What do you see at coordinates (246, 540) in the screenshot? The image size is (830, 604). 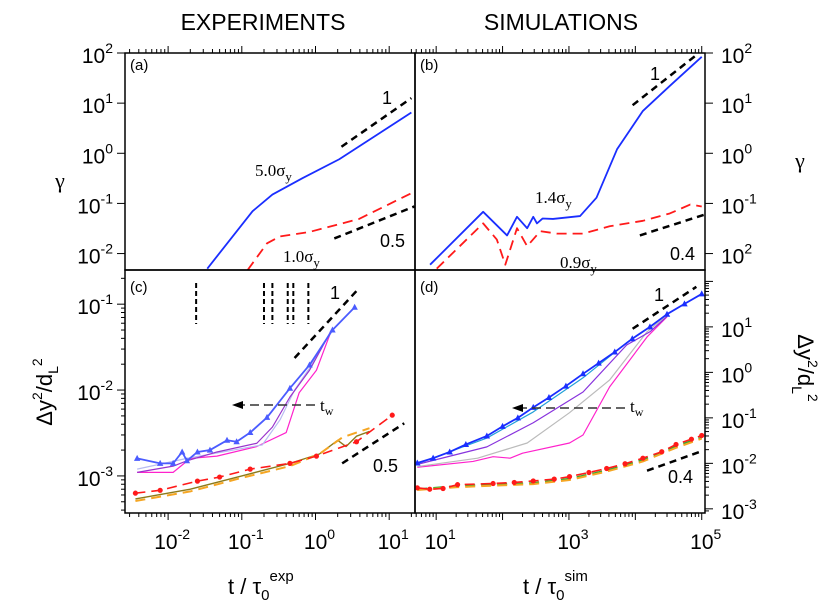 I see `x-tick-label: 10⁻¹` at bounding box center [246, 540].